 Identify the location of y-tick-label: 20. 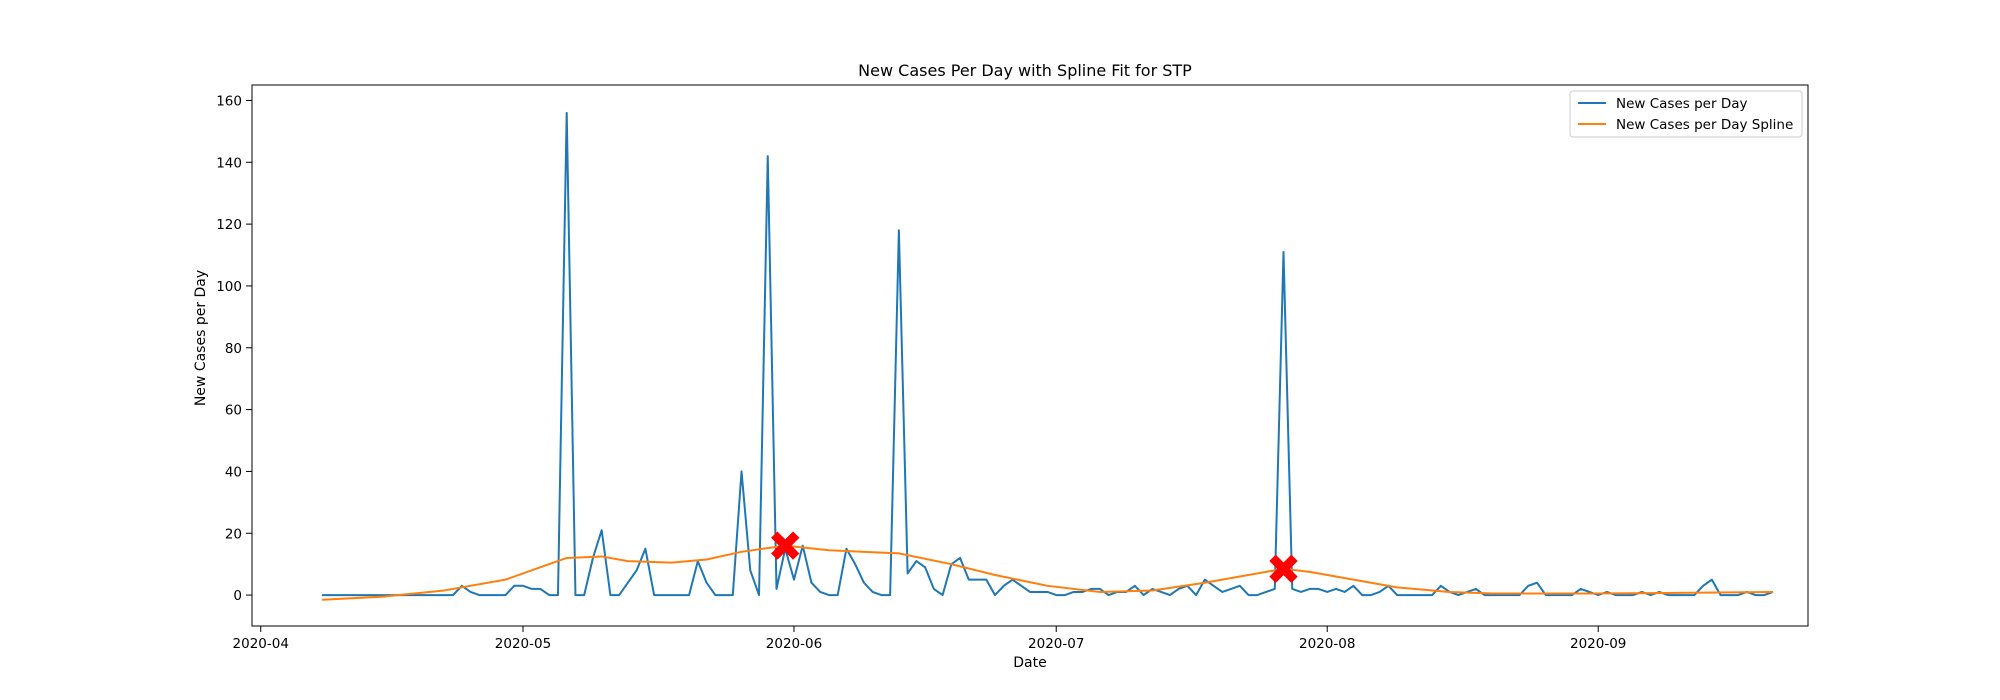
(233, 534).